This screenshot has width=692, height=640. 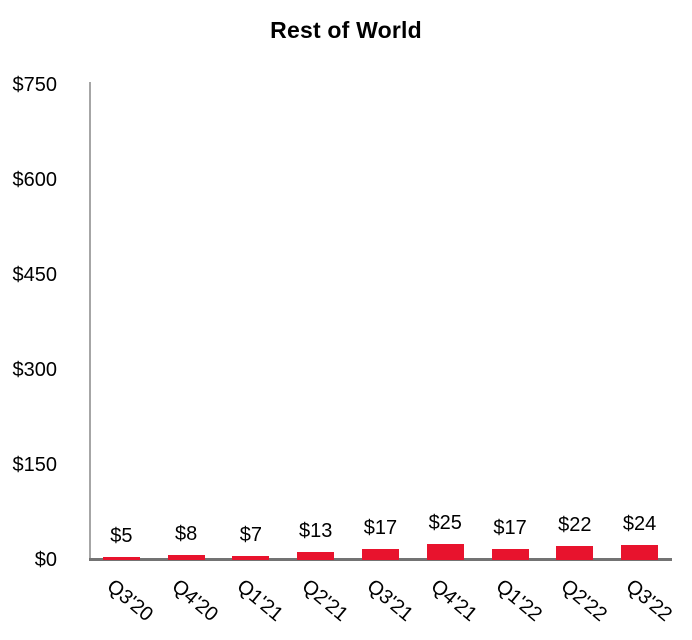 What do you see at coordinates (186, 321) in the screenshot?
I see `bar-slot: $8` at bounding box center [186, 321].